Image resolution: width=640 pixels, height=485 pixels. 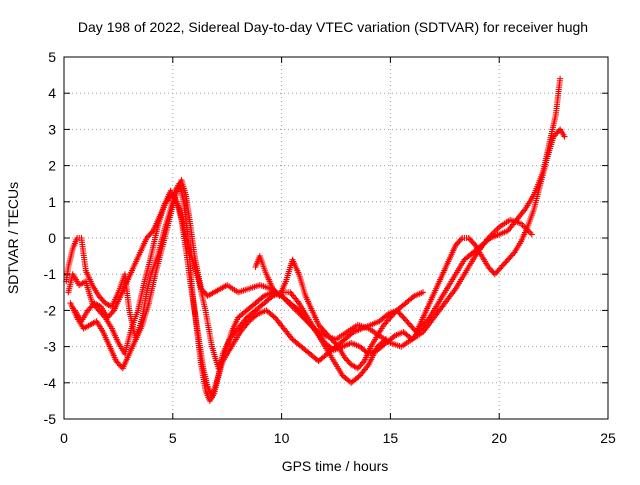 What do you see at coordinates (52, 238) in the screenshot?
I see `y-tick-label: 0` at bounding box center [52, 238].